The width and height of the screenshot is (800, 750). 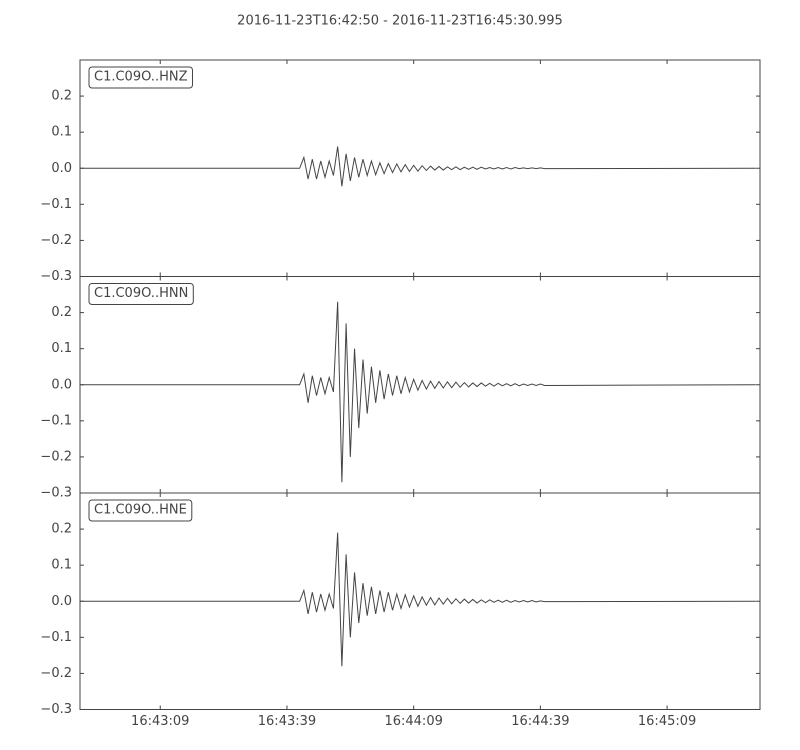 I want to click on trace-label: C1.C09O..HNZ, so click(x=141, y=77).